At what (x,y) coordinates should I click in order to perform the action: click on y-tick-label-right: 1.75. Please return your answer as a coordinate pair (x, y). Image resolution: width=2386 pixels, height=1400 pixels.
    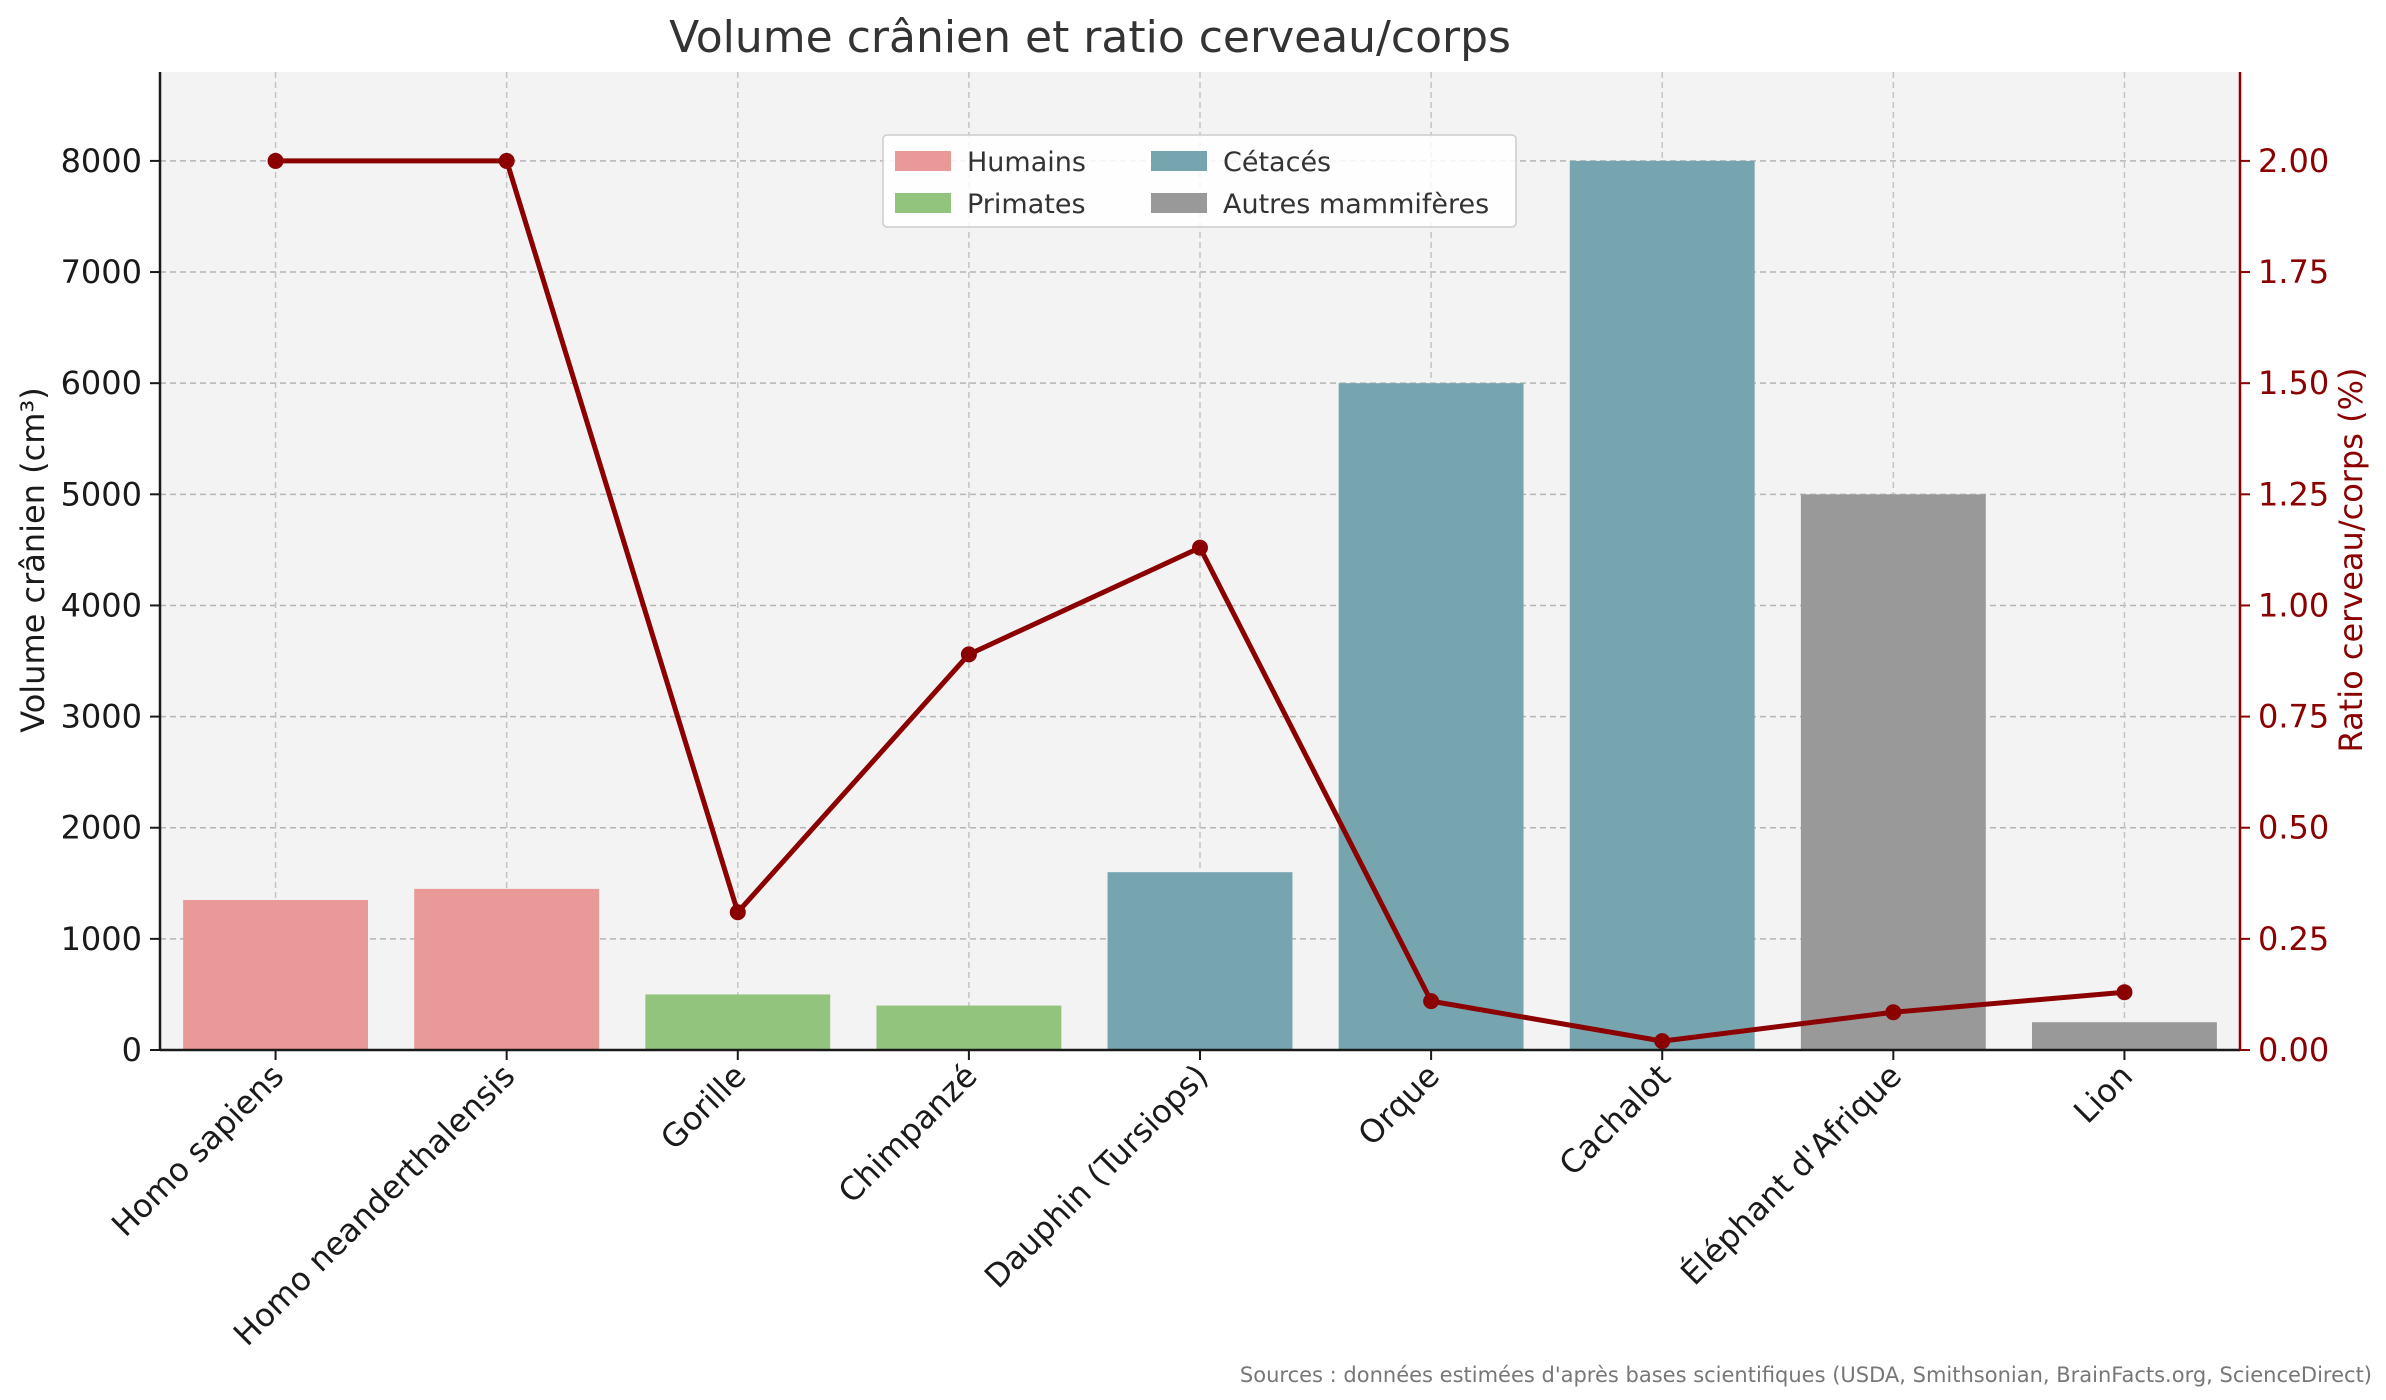
    Looking at the image, I should click on (2293, 272).